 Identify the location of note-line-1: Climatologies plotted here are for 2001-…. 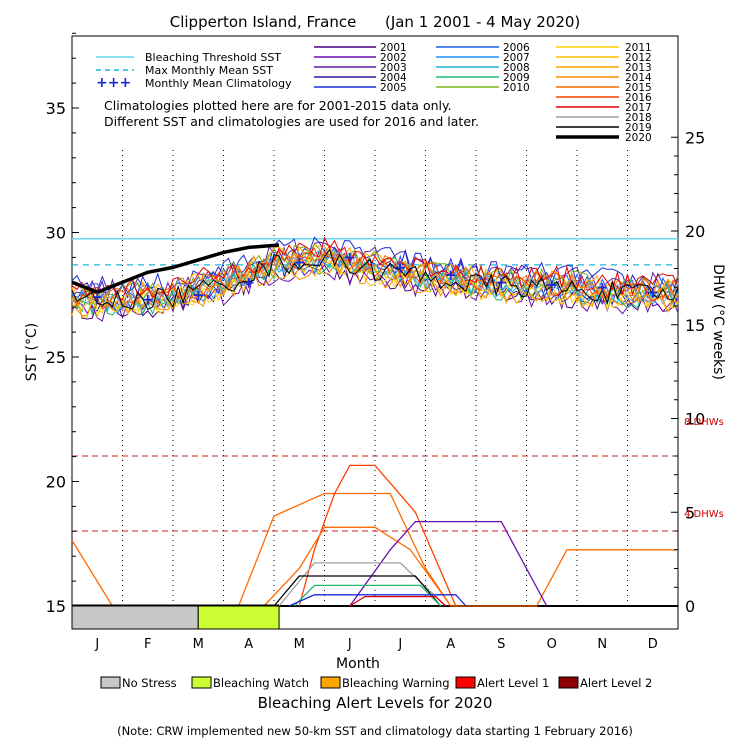
(278, 105).